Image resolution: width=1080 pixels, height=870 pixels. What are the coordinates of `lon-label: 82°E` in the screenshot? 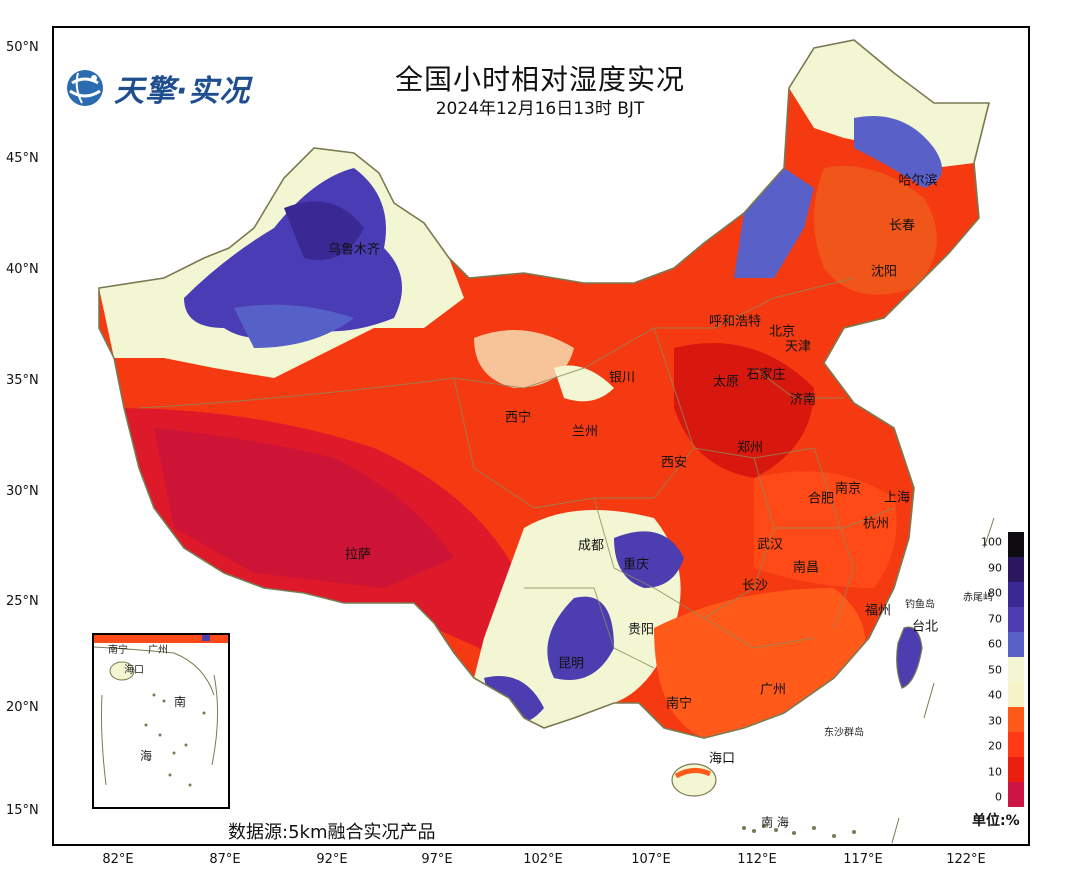 It's located at (118, 859).